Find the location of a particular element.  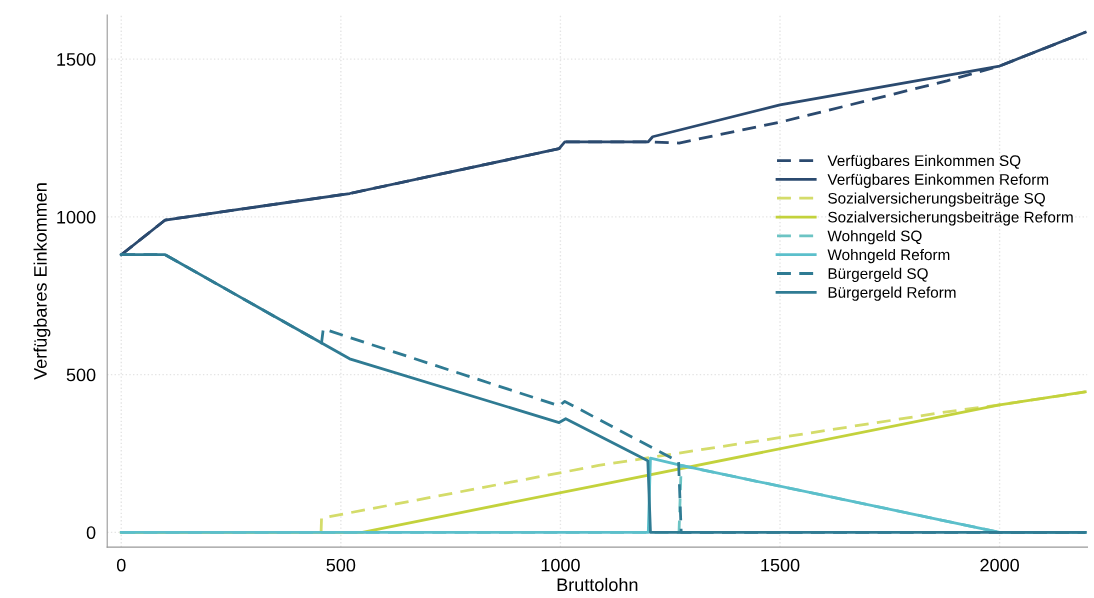

legend-label: Wohngeld Reform is located at coordinates (888, 256).